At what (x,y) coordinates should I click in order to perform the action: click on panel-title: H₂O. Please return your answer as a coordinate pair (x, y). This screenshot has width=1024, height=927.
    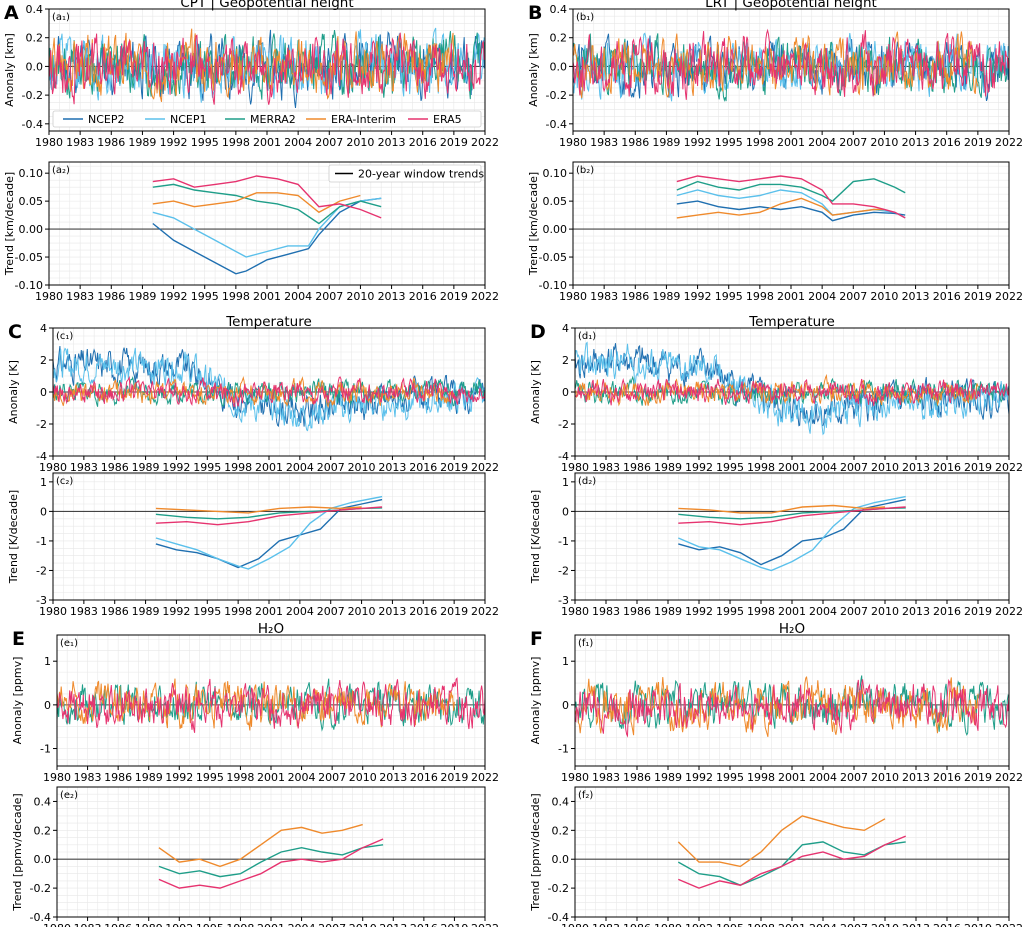
    Looking at the image, I should click on (792, 629).